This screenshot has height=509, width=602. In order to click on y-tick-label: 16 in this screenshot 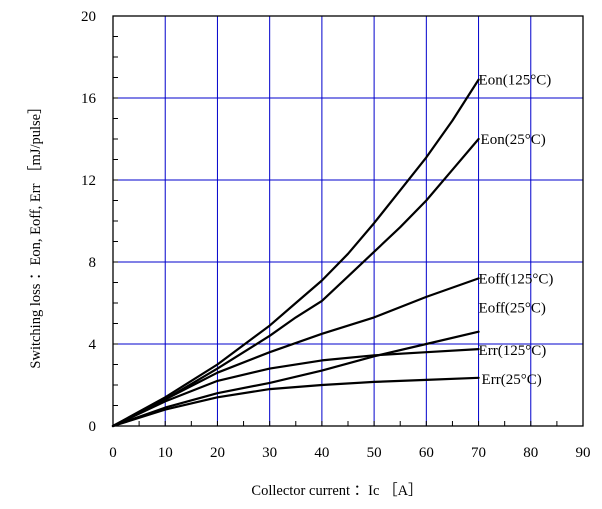, I will do `click(89, 99)`.